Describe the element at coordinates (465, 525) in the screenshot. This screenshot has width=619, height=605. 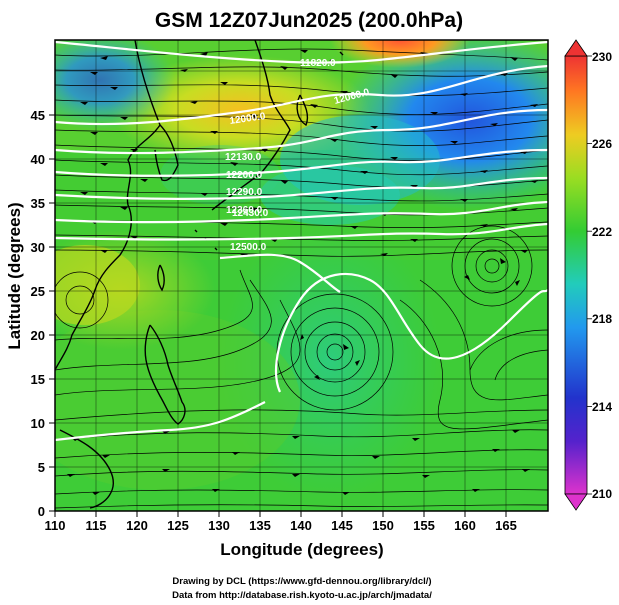
I see `x-tick-label: 160` at that location.